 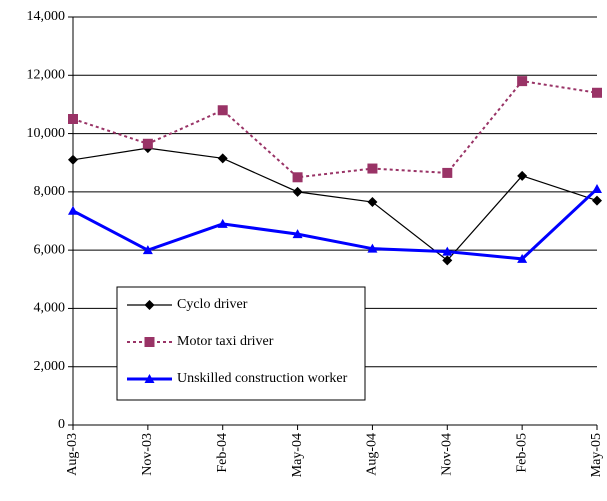 I want to click on x-tick-label: Nov-04, so click(x=447, y=454).